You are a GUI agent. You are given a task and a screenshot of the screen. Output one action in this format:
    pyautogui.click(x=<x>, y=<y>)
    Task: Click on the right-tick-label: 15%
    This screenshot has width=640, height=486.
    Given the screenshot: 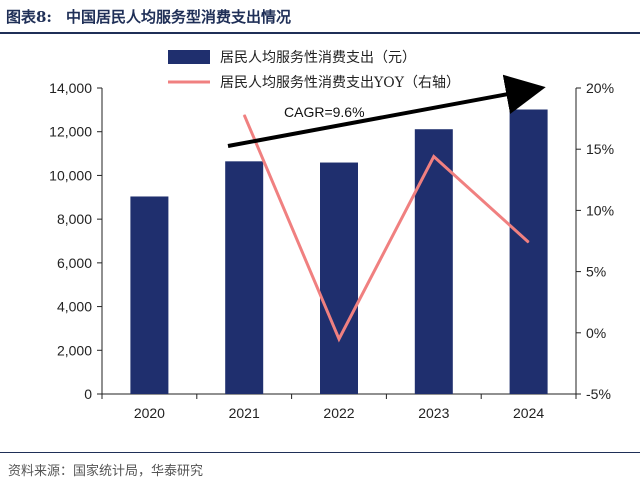 What is the action you would take?
    pyautogui.click(x=600, y=149)
    